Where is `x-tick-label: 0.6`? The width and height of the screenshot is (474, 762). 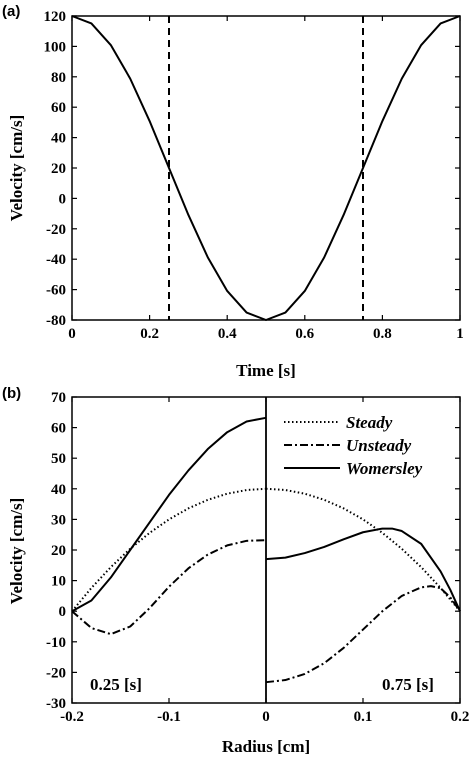
x-tick-label: 0.6 is located at coordinates (304, 334).